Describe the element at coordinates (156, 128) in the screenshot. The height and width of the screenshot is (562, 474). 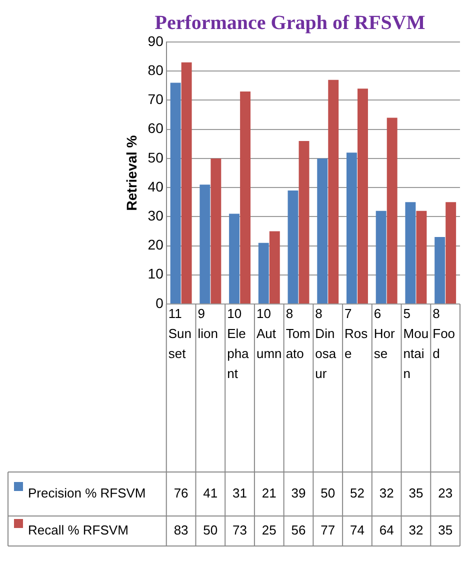
I see `y-tick-label: 60` at that location.